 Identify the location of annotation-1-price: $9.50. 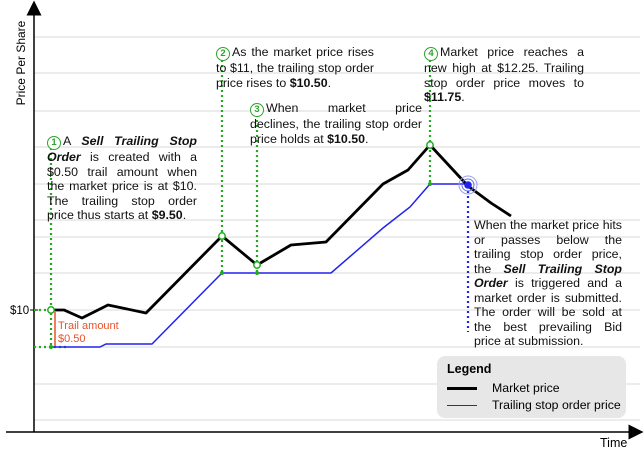
(167, 215).